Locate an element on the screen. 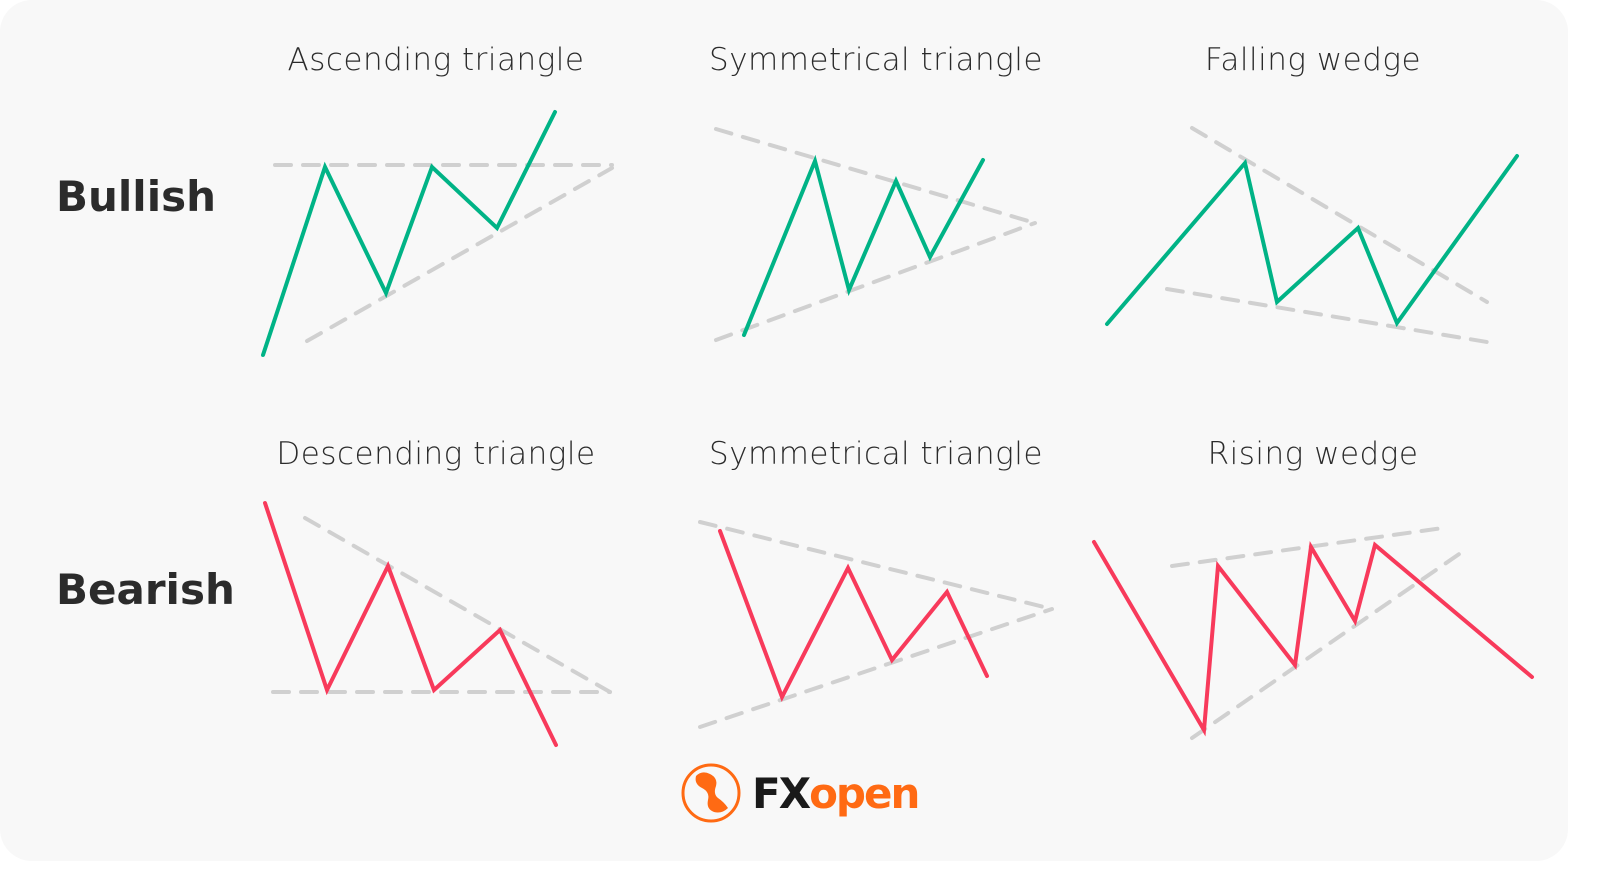 The width and height of the screenshot is (1600, 879). price-path-symmetrical-triangle-bearish is located at coordinates (853, 615).